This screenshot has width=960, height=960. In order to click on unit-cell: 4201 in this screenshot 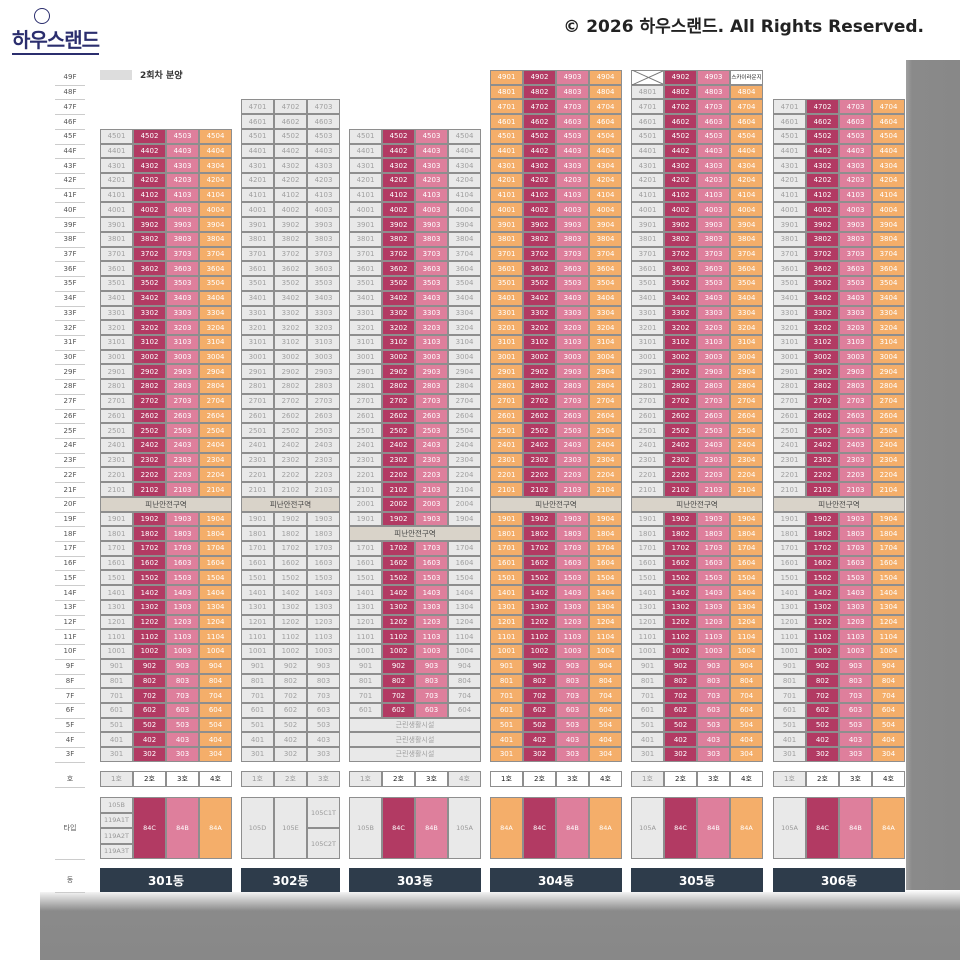, I will do `click(365, 180)`.